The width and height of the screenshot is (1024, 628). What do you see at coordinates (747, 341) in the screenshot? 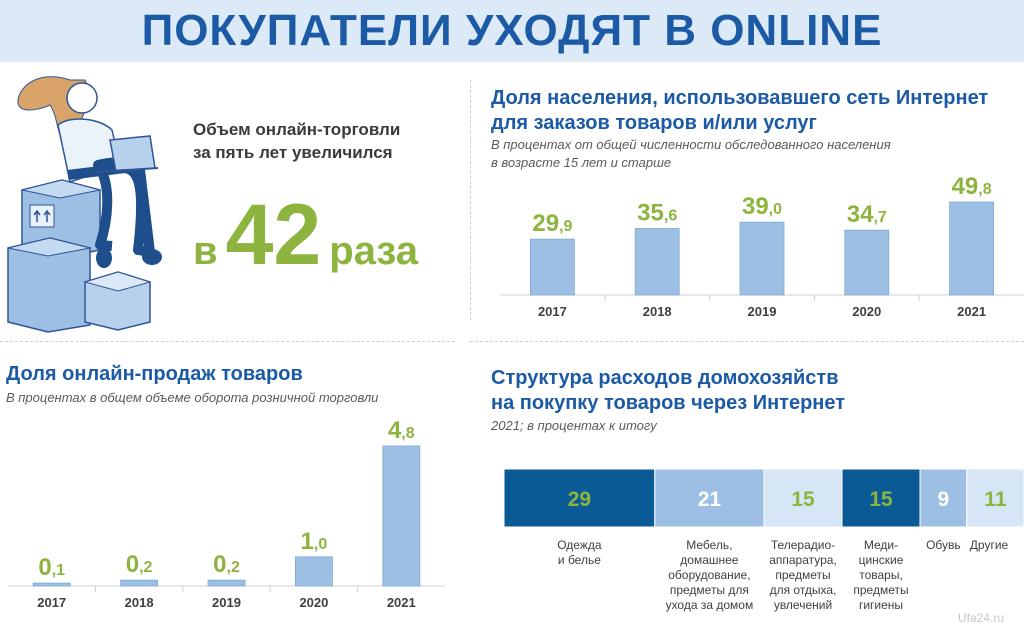
I see `divider-horizontal-right` at bounding box center [747, 341].